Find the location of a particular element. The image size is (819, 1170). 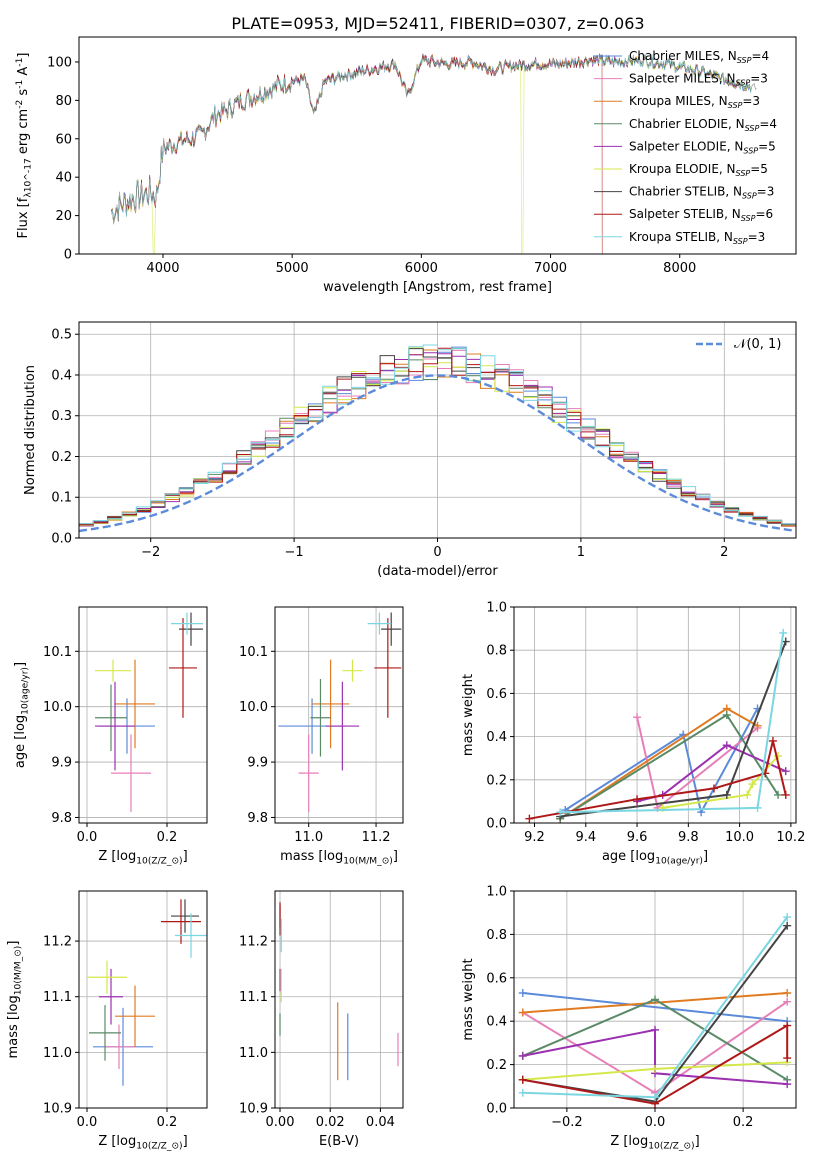

y-tick-label: 0.8 is located at coordinates (496, 651).